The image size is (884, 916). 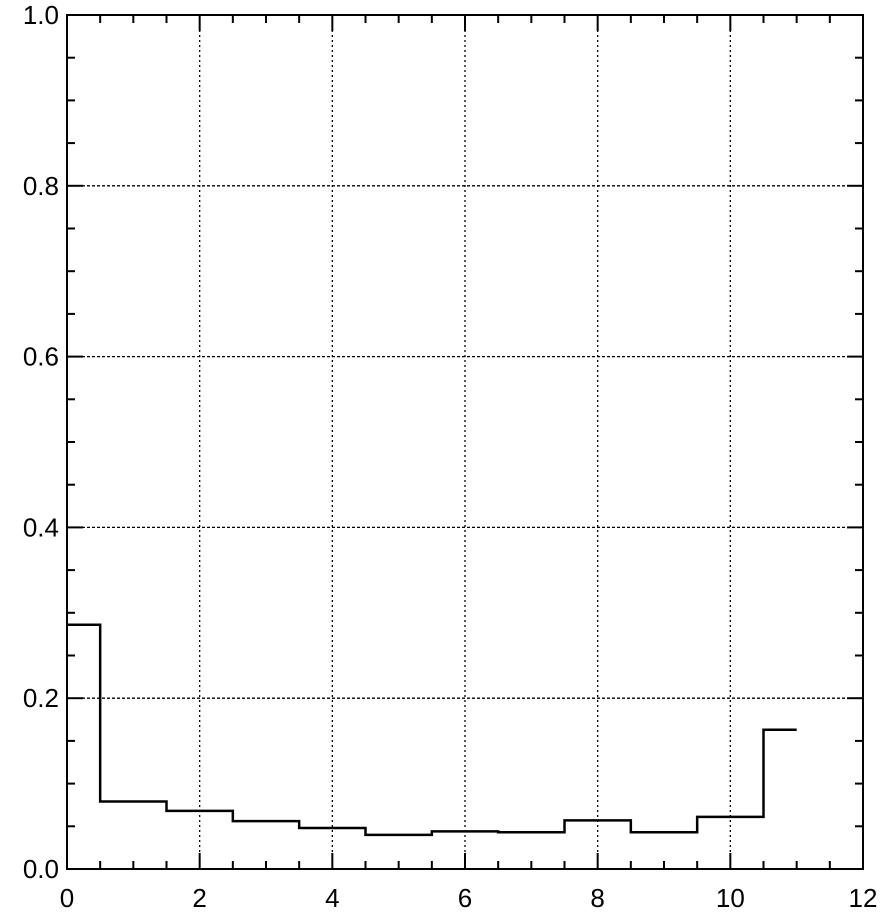 I want to click on x-tick-label: 8, so click(x=597, y=898).